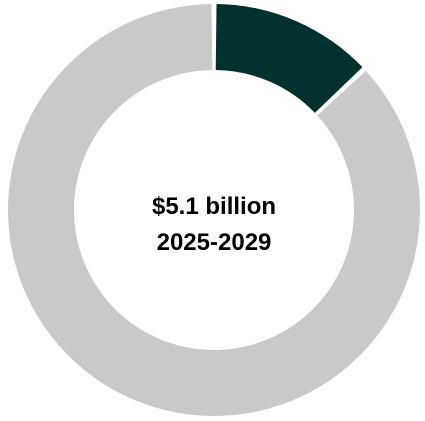 The width and height of the screenshot is (425, 421). What do you see at coordinates (214, 206) in the screenshot?
I see `center-label-amount: $5.1 billion` at bounding box center [214, 206].